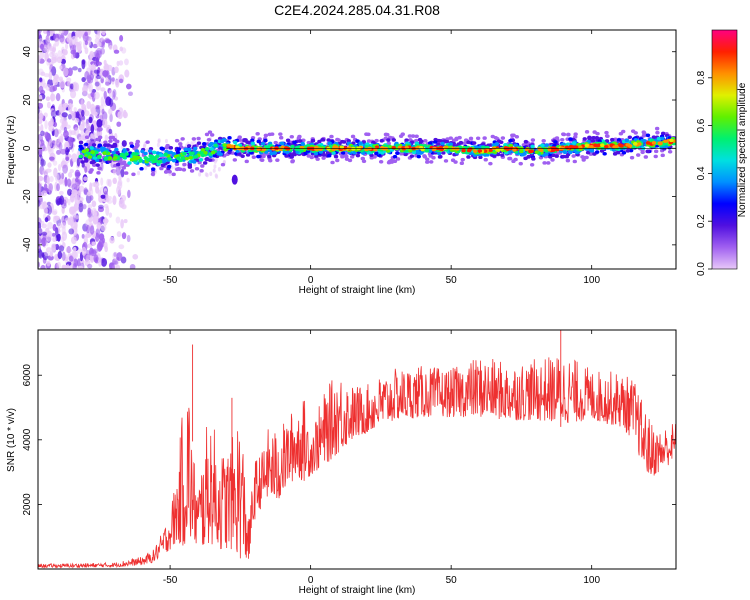 The width and height of the screenshot is (750, 600). I want to click on colorbar-ticks: 0.0 0.2 0.4 0.6 0.8, so click(704, 173).